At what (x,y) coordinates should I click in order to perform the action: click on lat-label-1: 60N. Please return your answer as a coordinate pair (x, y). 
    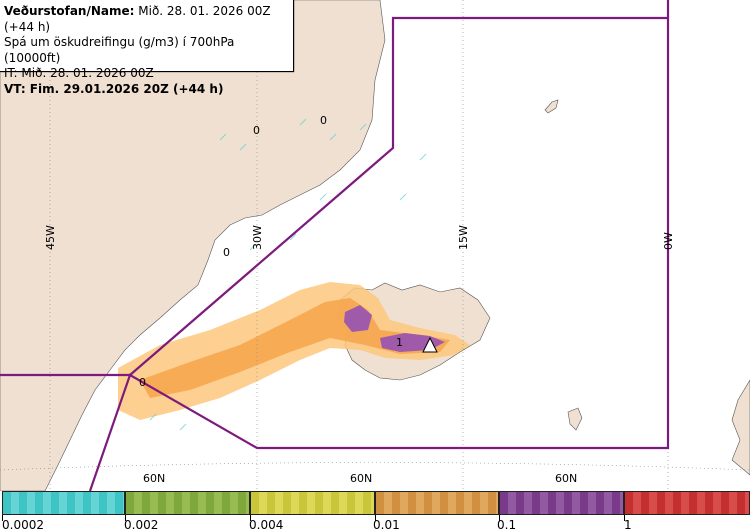
    Looking at the image, I should click on (154, 478).